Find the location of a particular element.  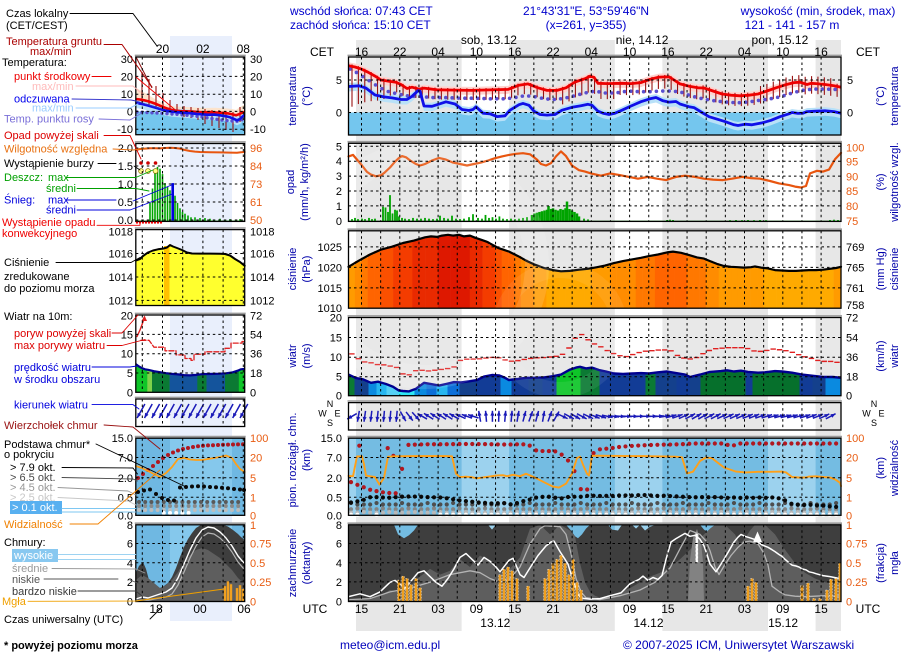

svg-text: 1015 is located at coordinates (330, 289).